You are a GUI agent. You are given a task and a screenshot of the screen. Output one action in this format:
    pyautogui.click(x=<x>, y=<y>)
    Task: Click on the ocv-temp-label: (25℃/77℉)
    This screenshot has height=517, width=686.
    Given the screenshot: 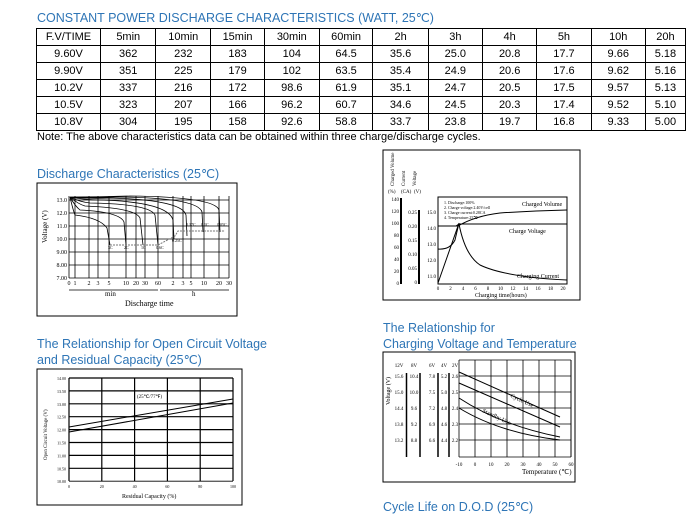 What is the action you would take?
    pyautogui.click(x=149, y=397)
    